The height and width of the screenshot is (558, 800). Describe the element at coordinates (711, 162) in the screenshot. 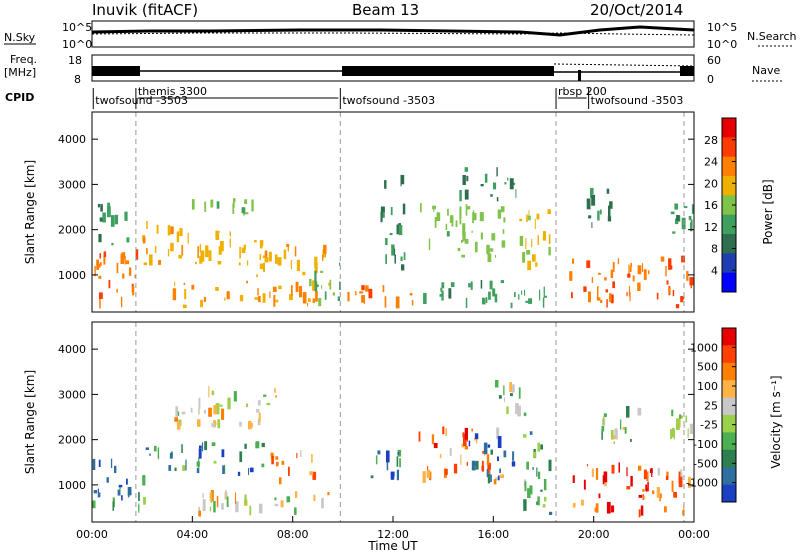

I see `colorbar-tick-label: 24` at that location.